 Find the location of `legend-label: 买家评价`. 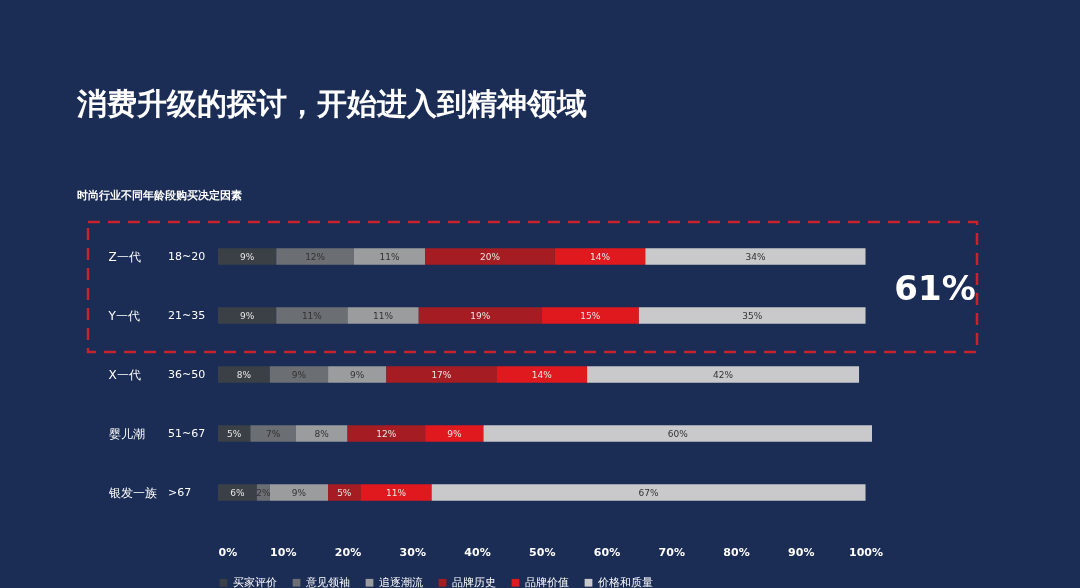

legend-label: 买家评价 is located at coordinates (255, 581).